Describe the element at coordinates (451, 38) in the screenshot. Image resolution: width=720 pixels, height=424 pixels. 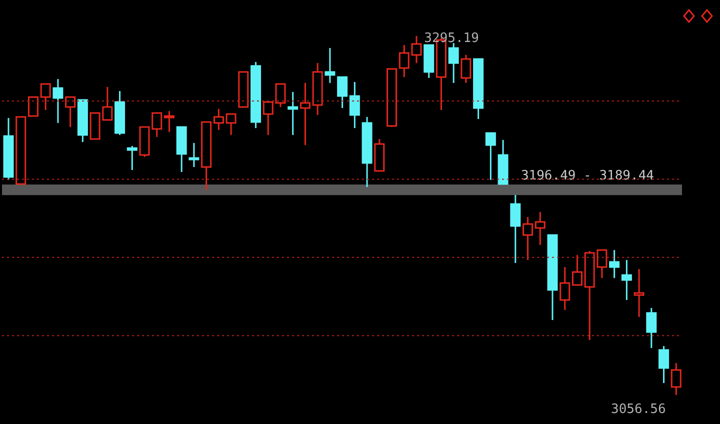
I see `annotation: 3295.19` at that location.